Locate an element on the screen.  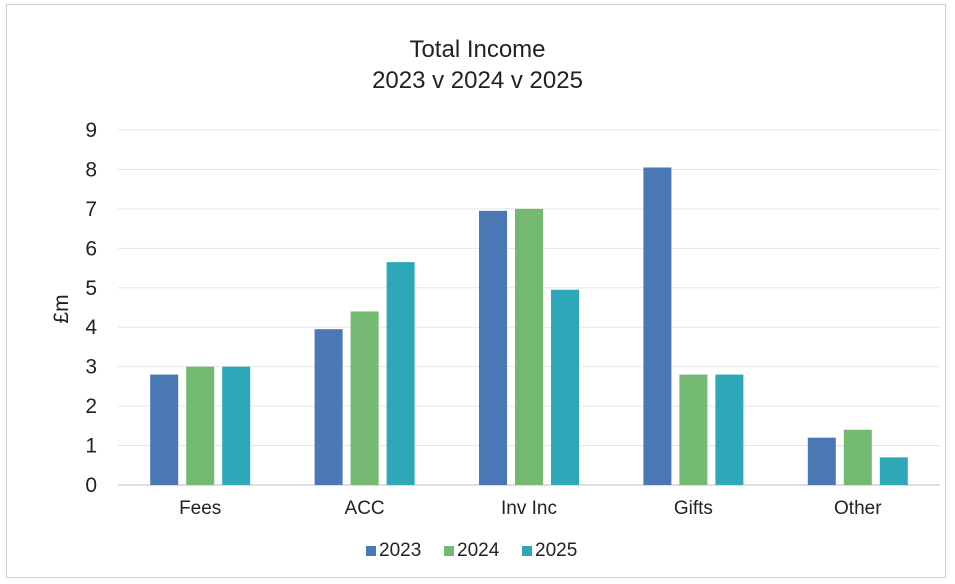
x-tick-label-fees: Fees is located at coordinates (200, 508).